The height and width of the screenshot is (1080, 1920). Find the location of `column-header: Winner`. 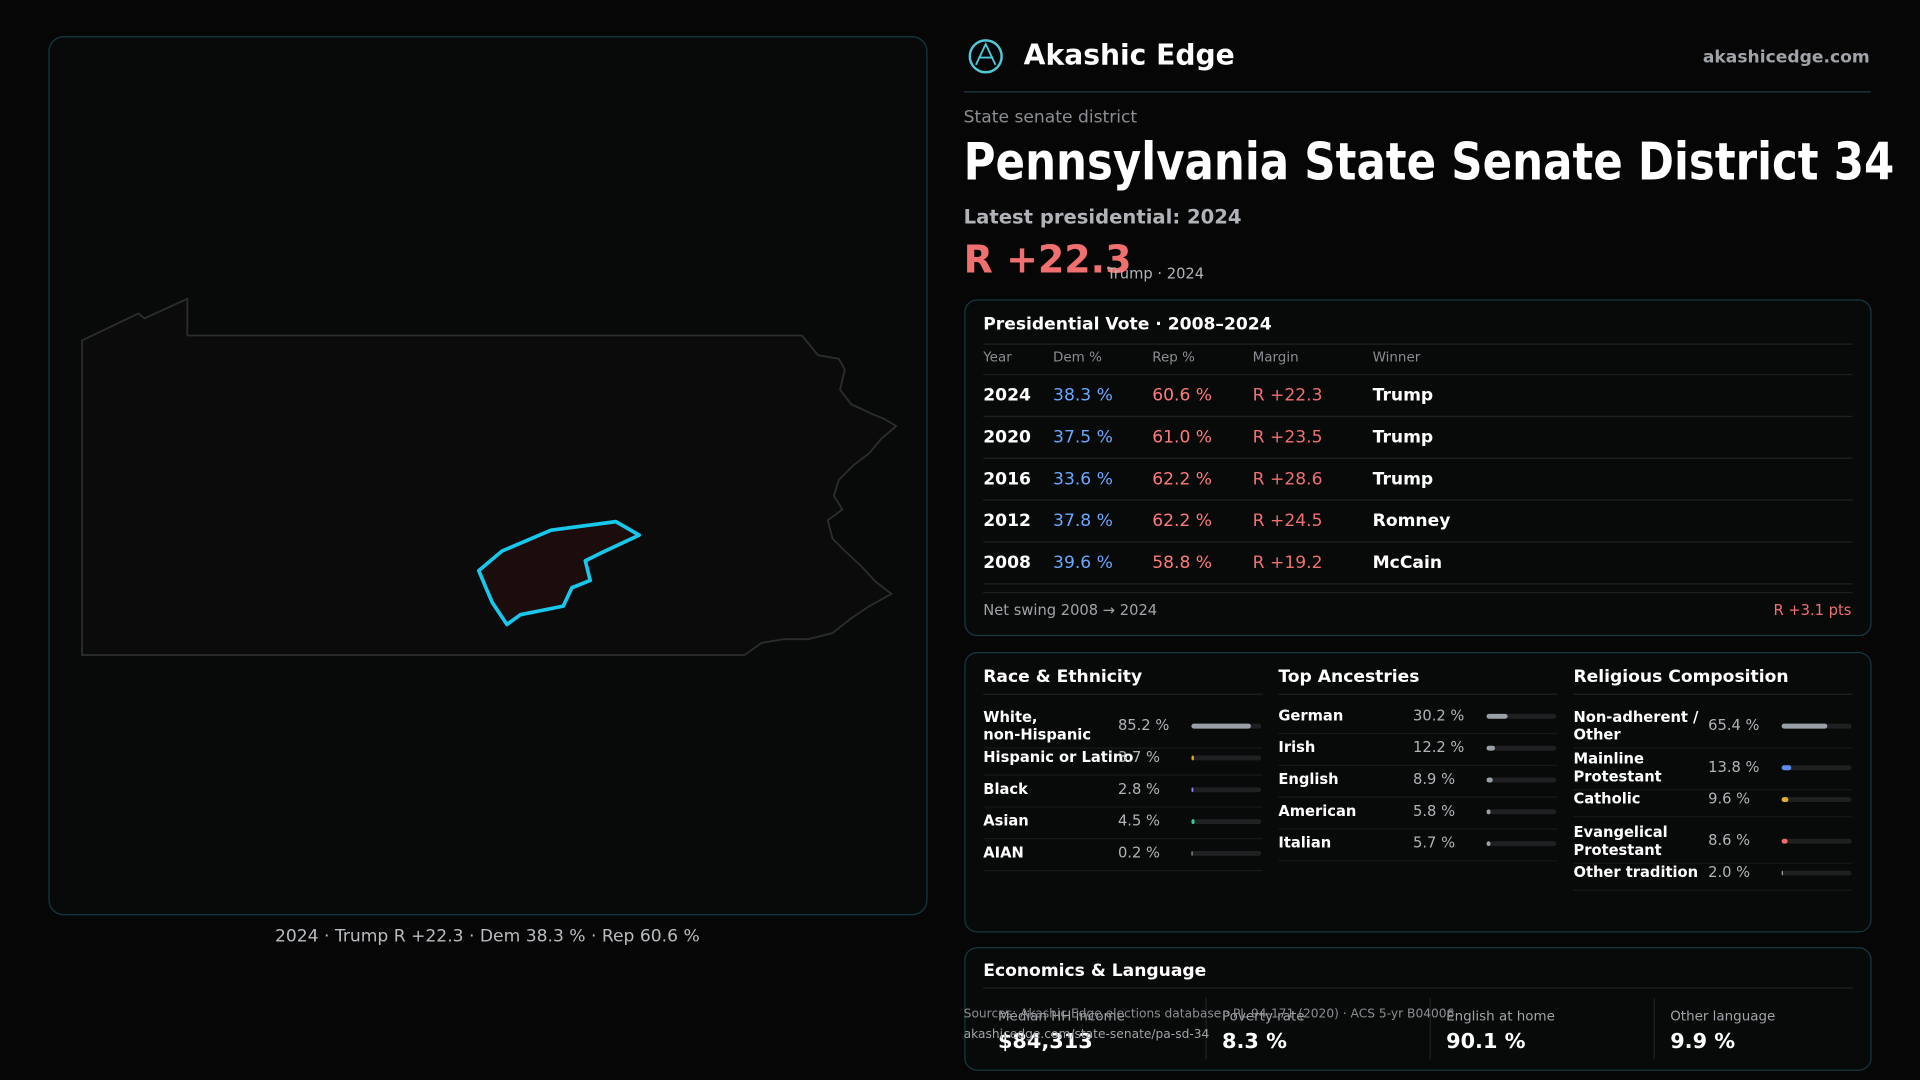

column-header: Winner is located at coordinates (1397, 358).